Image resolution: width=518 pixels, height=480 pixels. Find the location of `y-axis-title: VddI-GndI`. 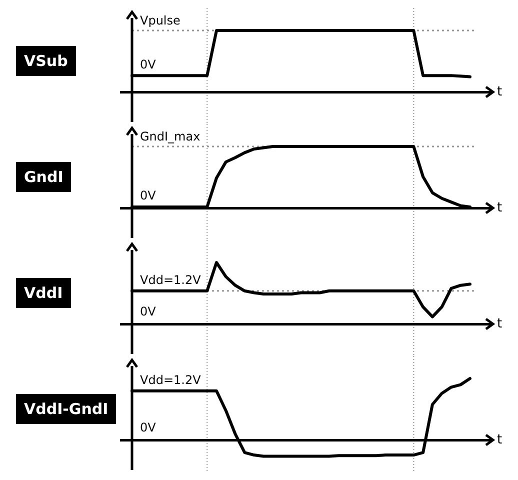

y-axis-title: VddI-GndI is located at coordinates (66, 409).